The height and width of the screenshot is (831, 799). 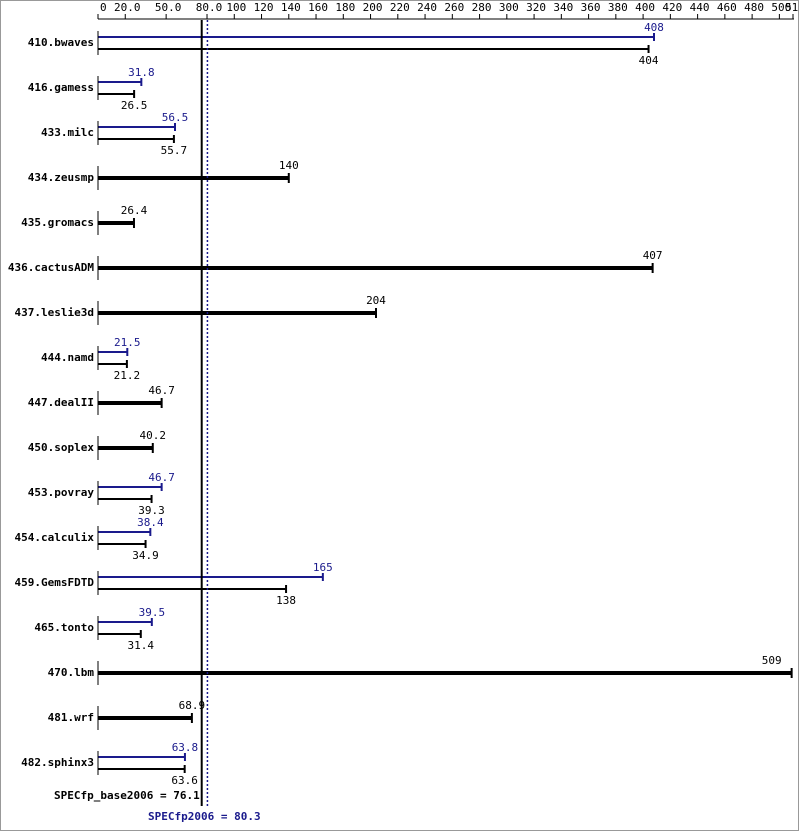 What do you see at coordinates (236, 7) in the screenshot?
I see `x-tick-label: 100` at bounding box center [236, 7].